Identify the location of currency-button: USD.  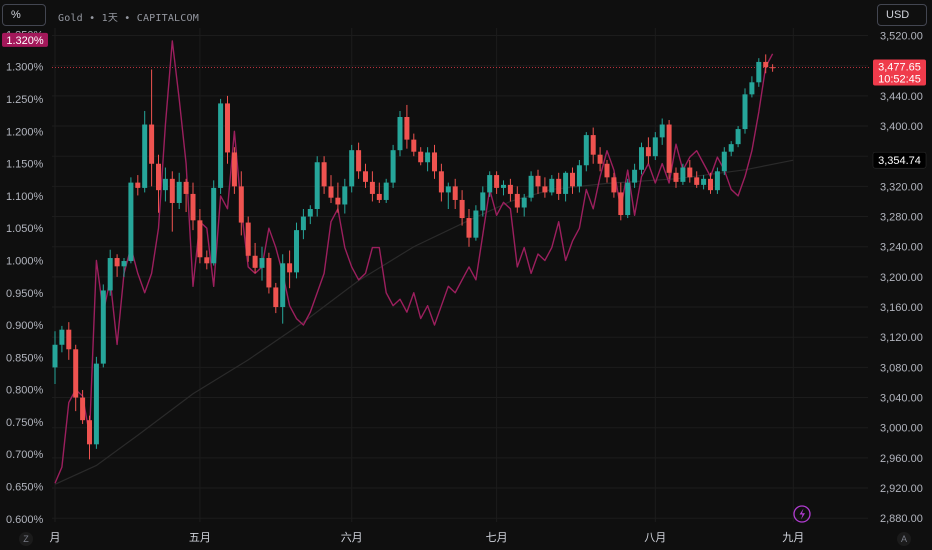
(902, 15).